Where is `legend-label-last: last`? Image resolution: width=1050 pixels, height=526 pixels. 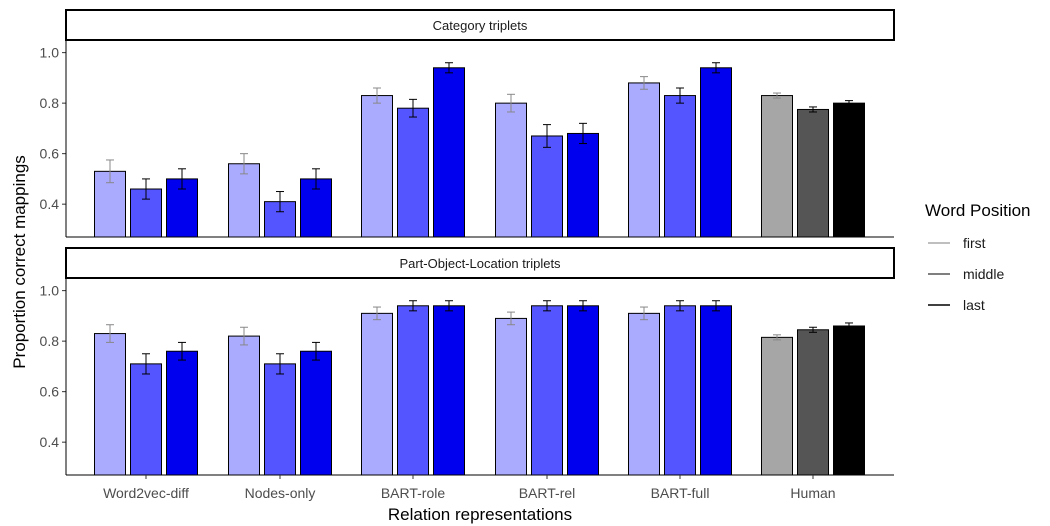 legend-label-last: last is located at coordinates (974, 305).